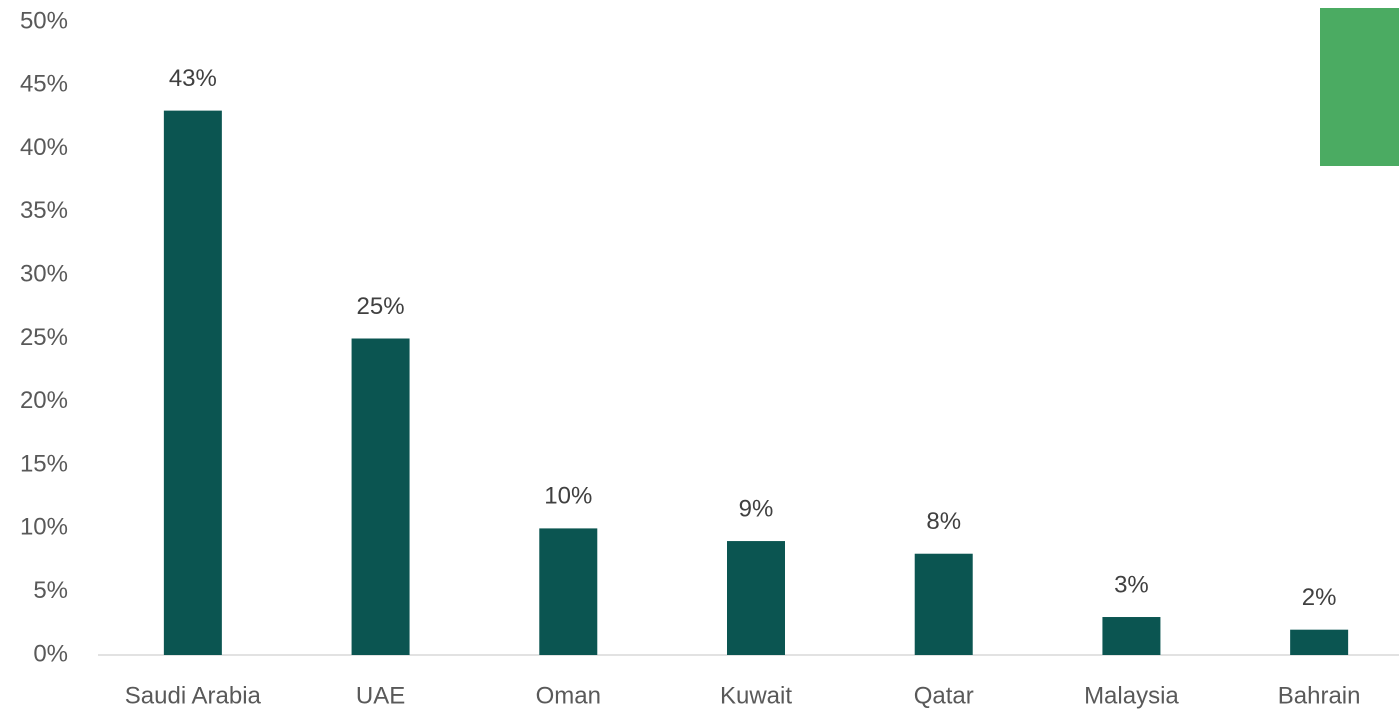 Image resolution: width=1399 pixels, height=713 pixels. What do you see at coordinates (193, 78) in the screenshot?
I see `data-label: 43%` at bounding box center [193, 78].